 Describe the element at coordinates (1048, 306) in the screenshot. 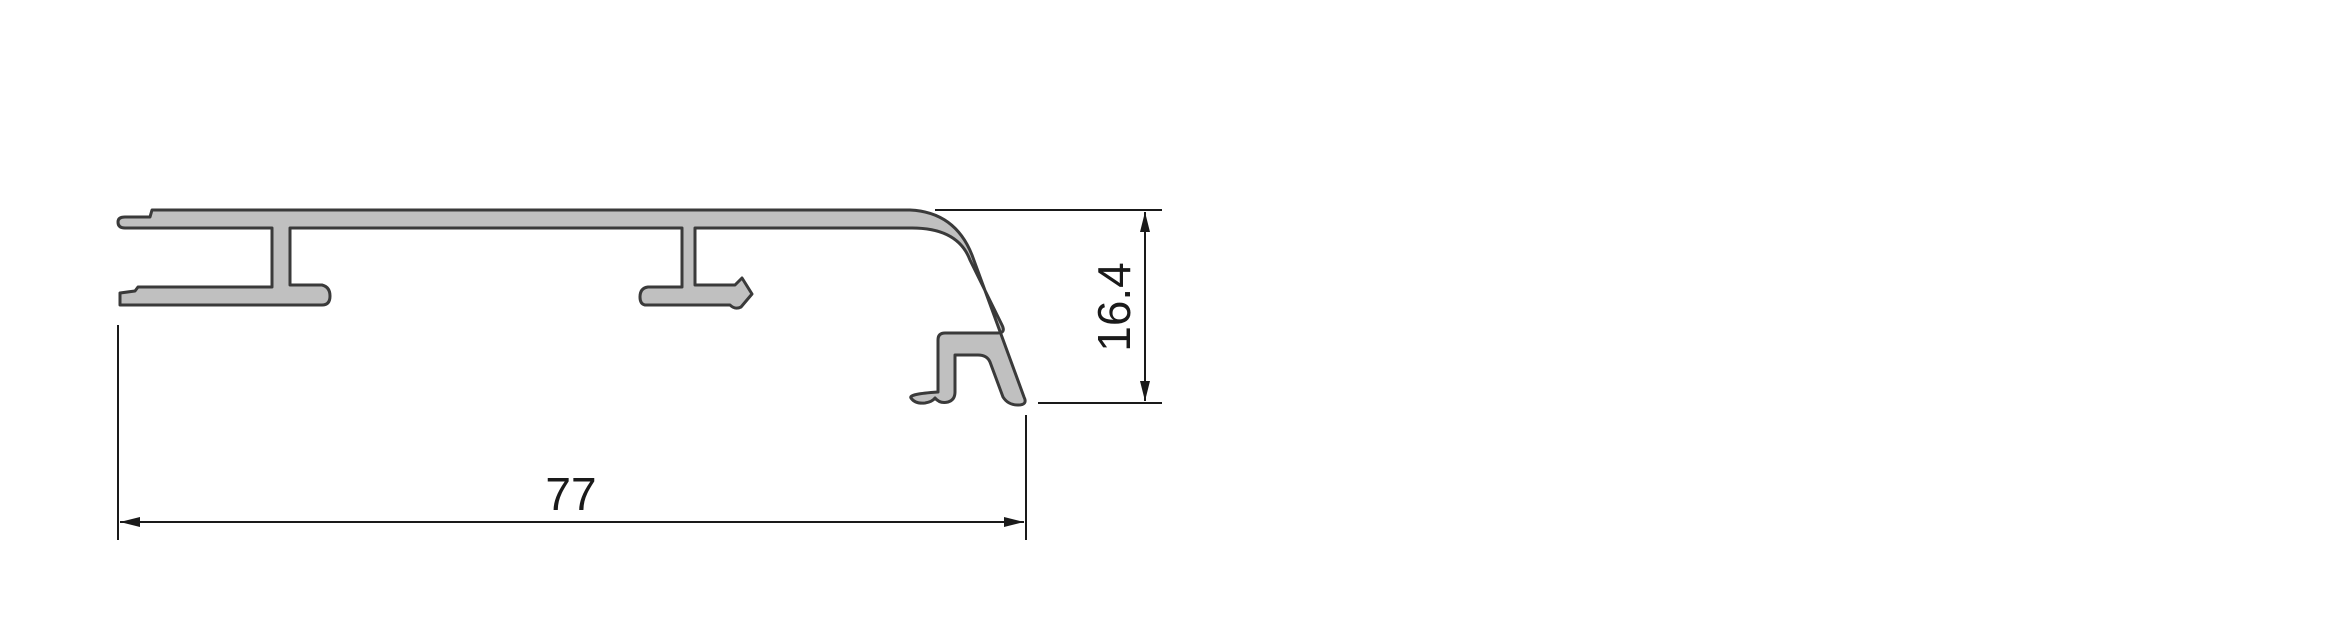

I see `height-dimension: 16.4` at that location.